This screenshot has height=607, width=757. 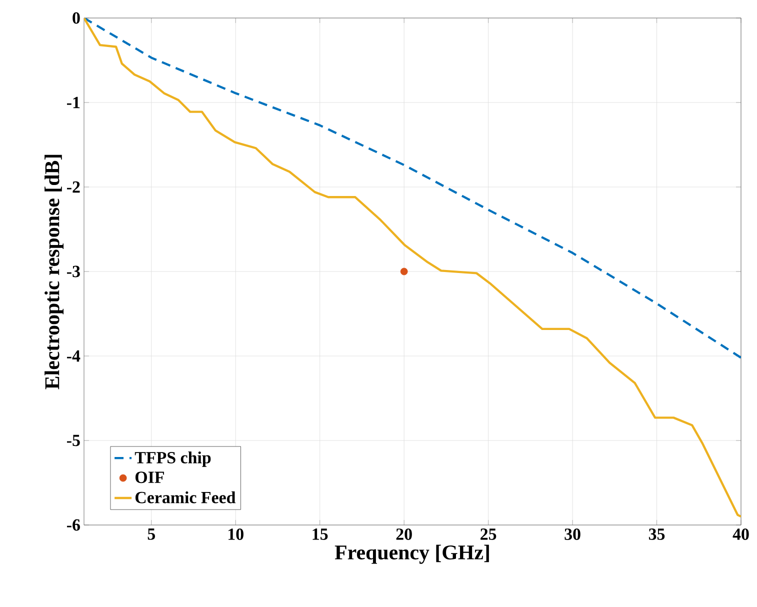 I want to click on x-tick-label: 20, so click(x=404, y=534).